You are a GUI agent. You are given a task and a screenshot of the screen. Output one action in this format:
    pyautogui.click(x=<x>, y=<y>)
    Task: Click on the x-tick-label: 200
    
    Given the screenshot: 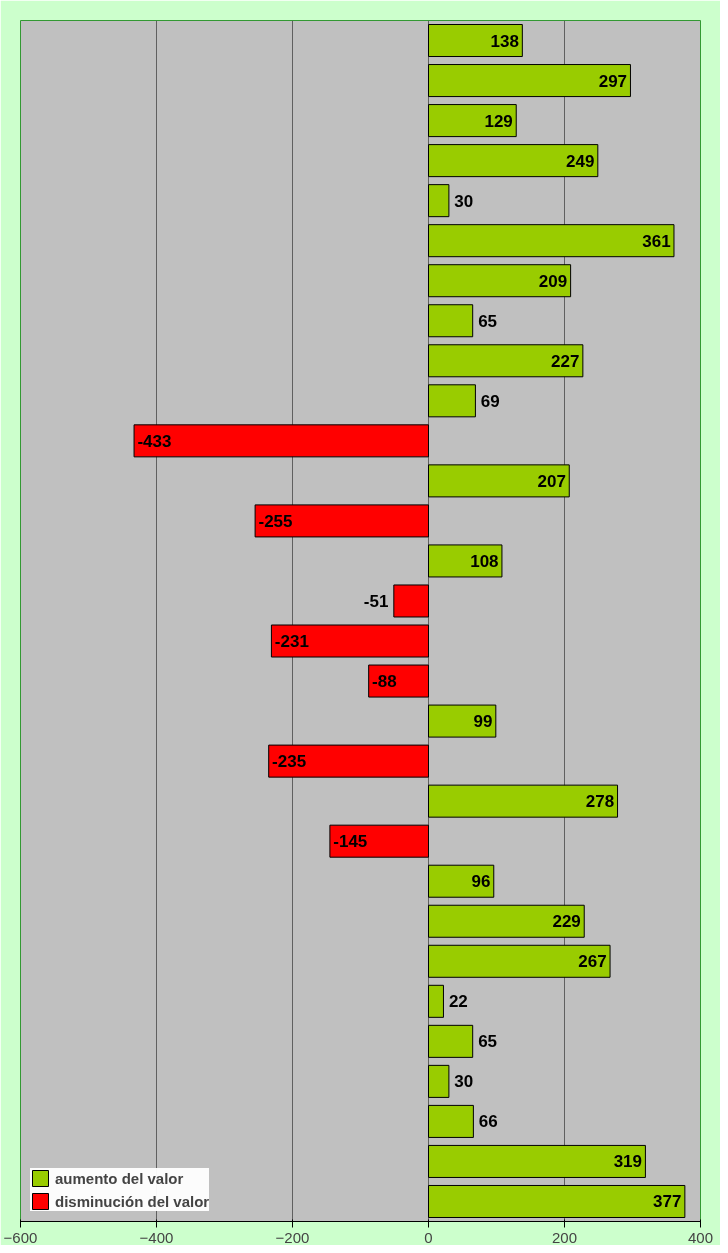 What is the action you would take?
    pyautogui.click(x=564, y=1237)
    